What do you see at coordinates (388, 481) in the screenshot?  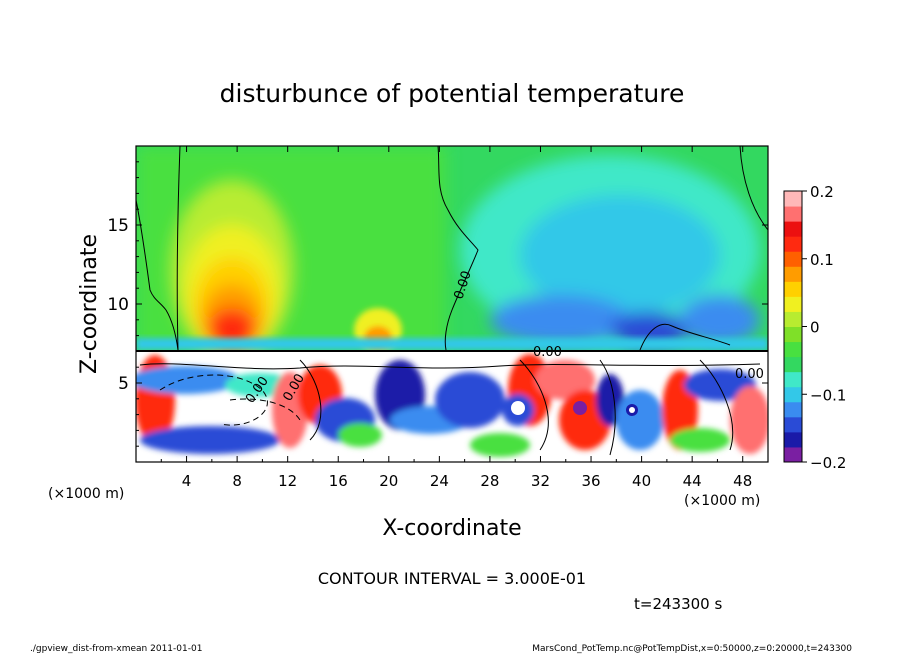 I see `x-tick-label: 20` at bounding box center [388, 481].